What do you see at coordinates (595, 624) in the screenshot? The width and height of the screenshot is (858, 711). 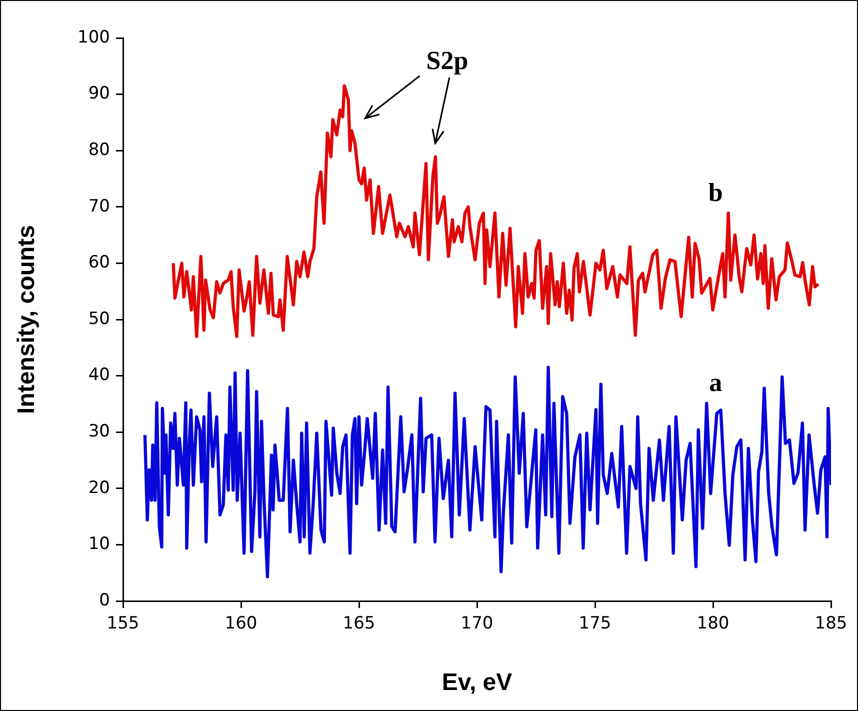 I see `x-tick-label: 175` at bounding box center [595, 624].